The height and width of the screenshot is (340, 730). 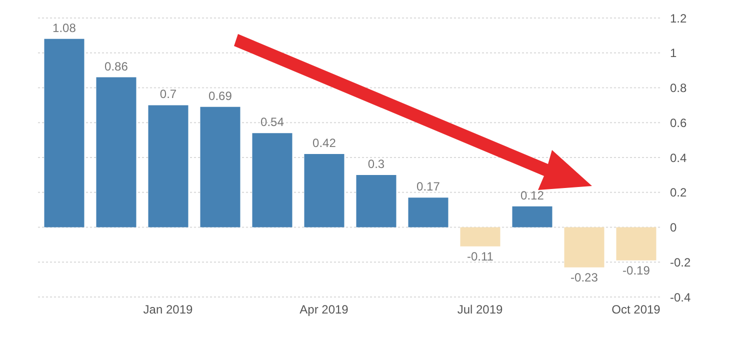 What do you see at coordinates (679, 123) in the screenshot?
I see `y-tick-label: 0.6` at bounding box center [679, 123].